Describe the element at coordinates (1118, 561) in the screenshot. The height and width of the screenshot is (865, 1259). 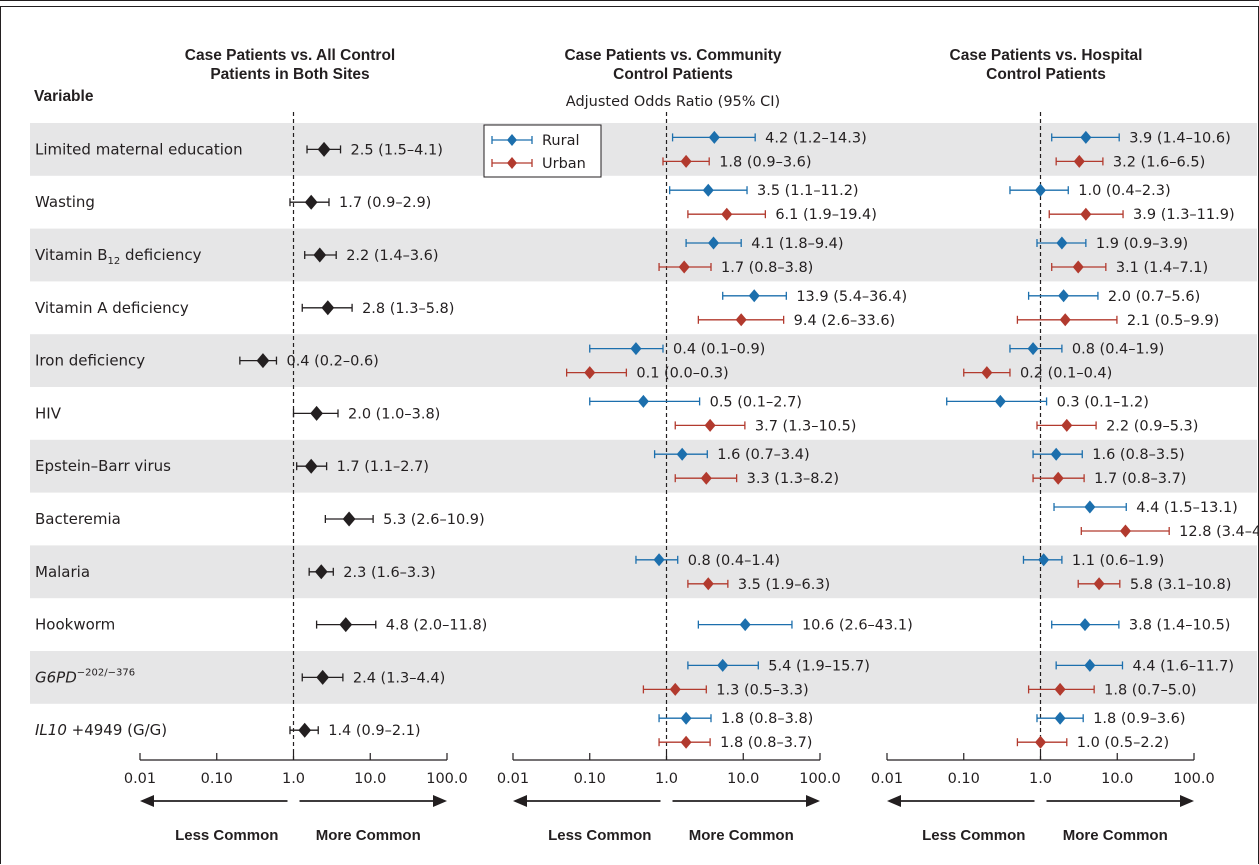
I see `hospital-rural-value-label: 1.1 (0.6–1.9)` at that location.